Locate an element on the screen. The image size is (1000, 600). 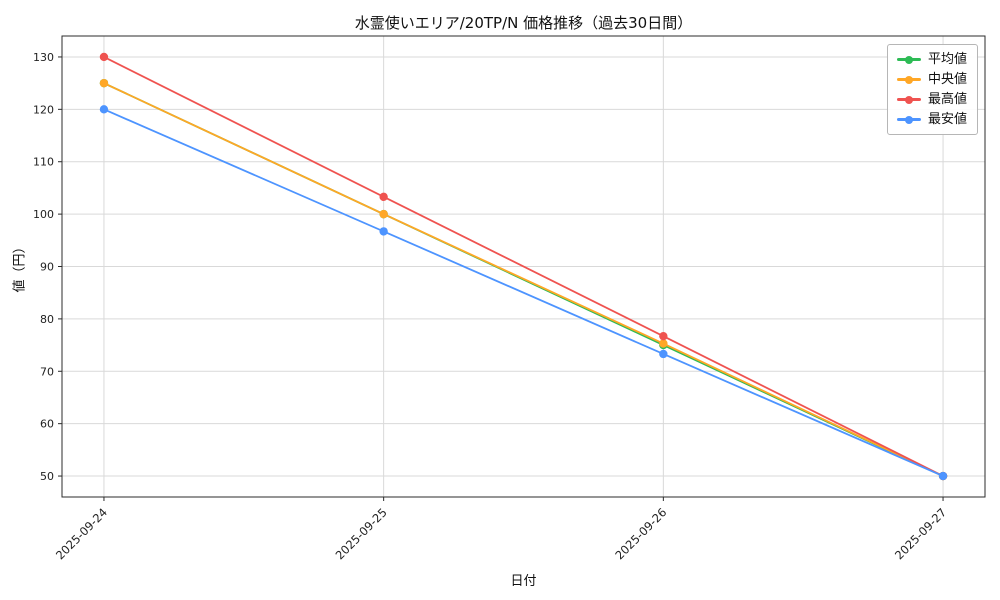
legend-label: 最高値 is located at coordinates (947, 99).